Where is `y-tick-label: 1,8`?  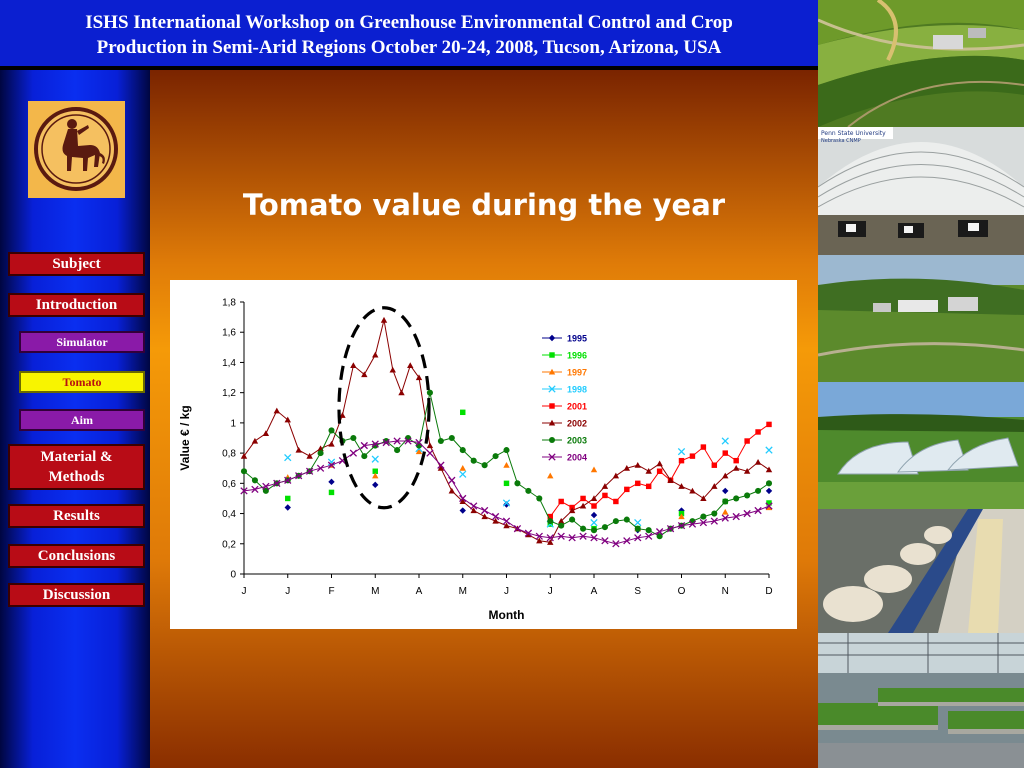
y-tick-label: 1,8 is located at coordinates (229, 303).